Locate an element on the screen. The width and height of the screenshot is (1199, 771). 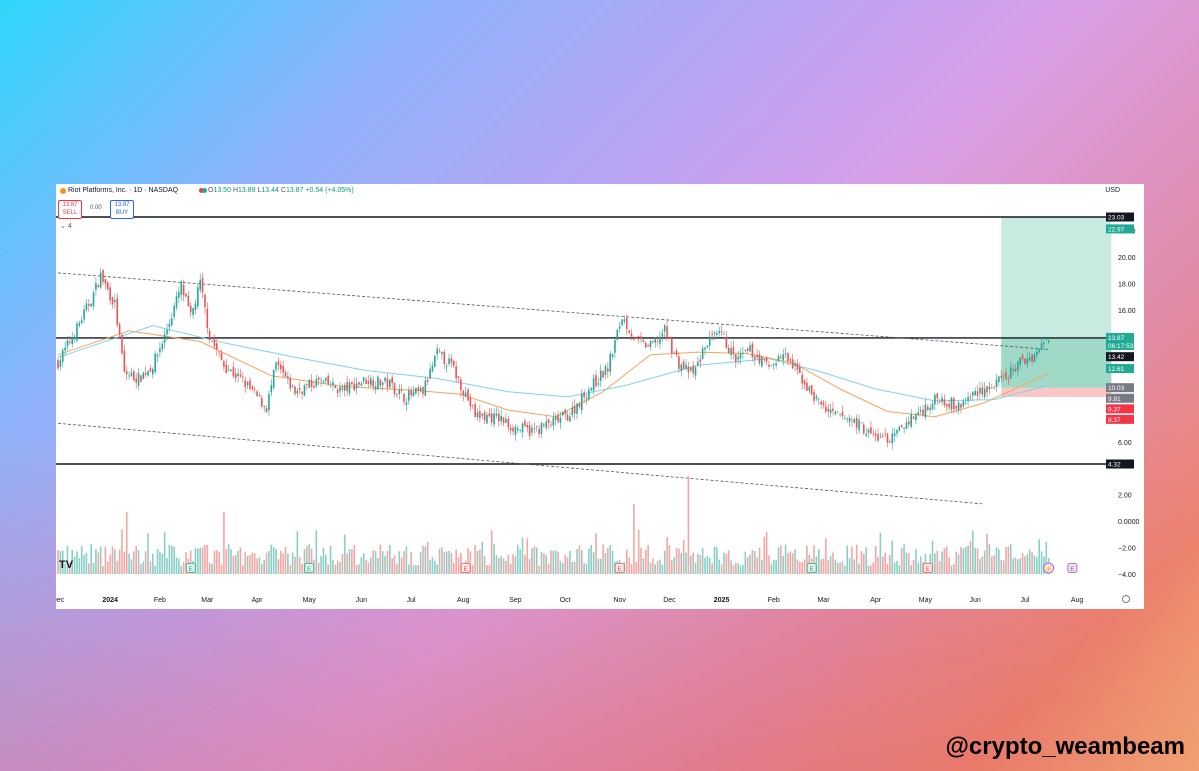
symbol-logo-icon is located at coordinates (63, 191).